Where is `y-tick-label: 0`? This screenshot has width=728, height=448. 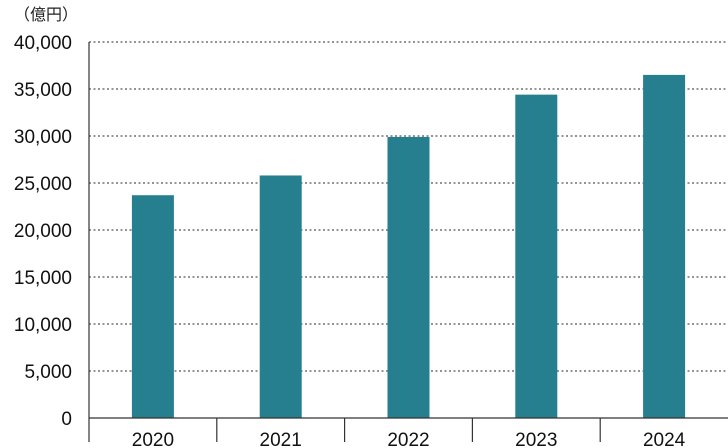
y-tick-label: 0 is located at coordinates (66, 419).